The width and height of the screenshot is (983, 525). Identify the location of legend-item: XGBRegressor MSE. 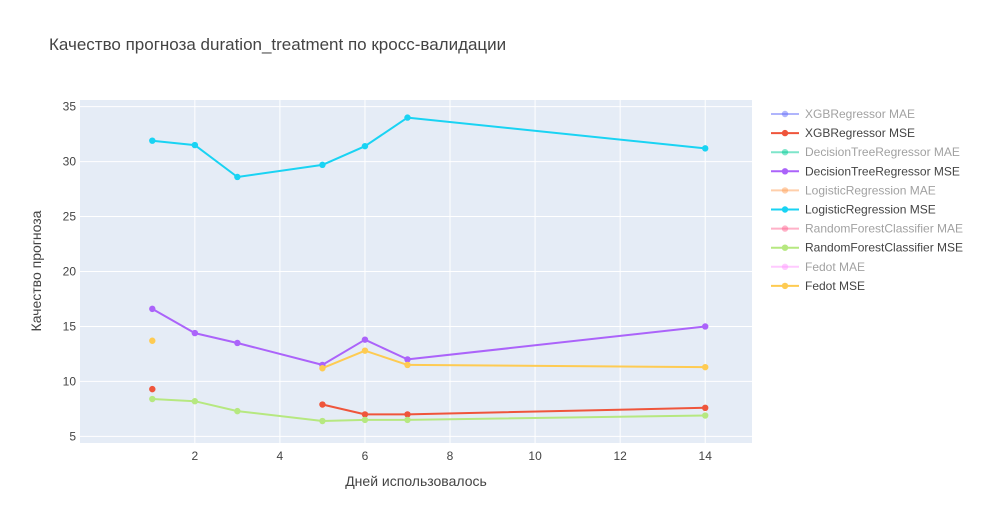
(843, 133).